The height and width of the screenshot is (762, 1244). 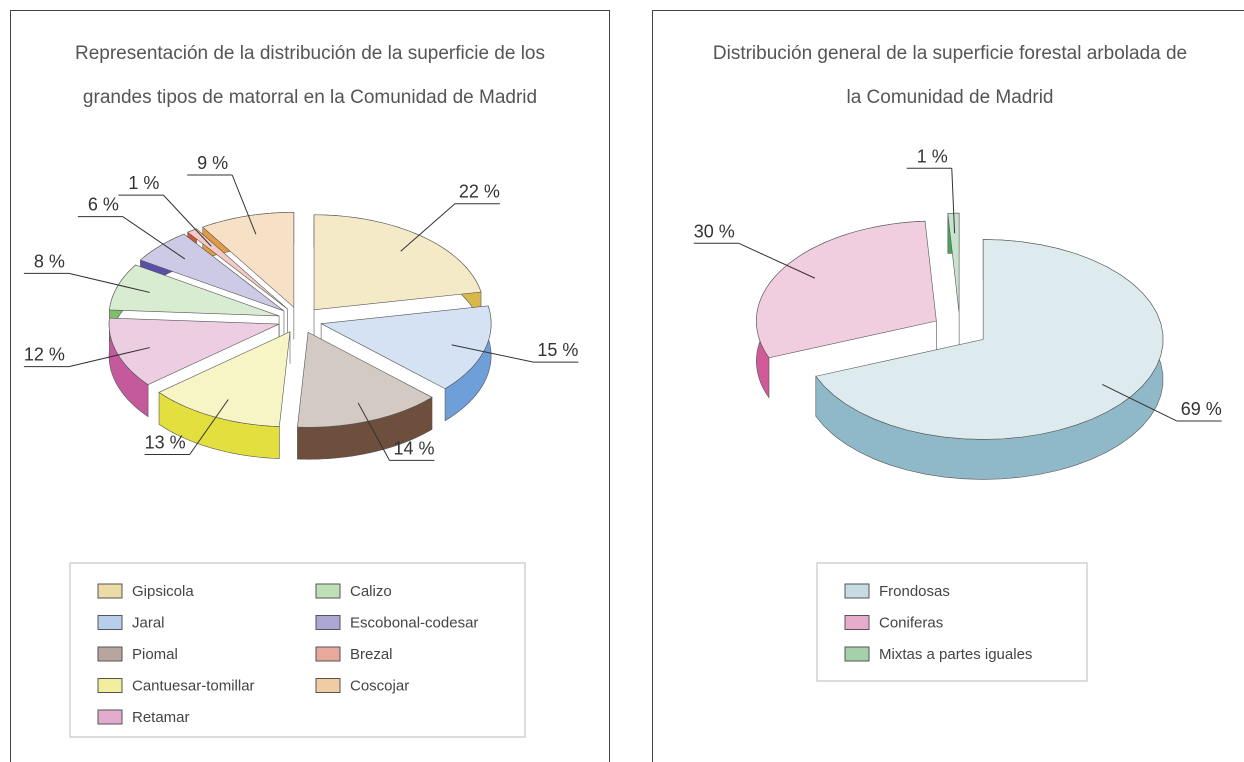 I want to click on data-label: 6 %, so click(x=103, y=205).